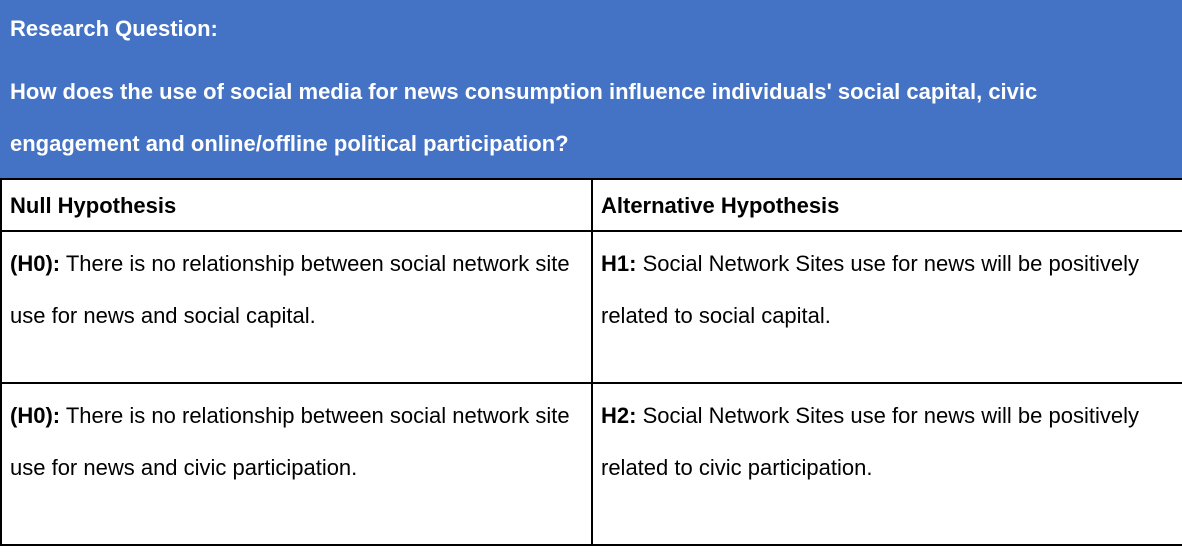 The height and width of the screenshot is (554, 1182). Describe the element at coordinates (296, 205) in the screenshot. I see `column-header-null: Null Hypothesis` at that location.